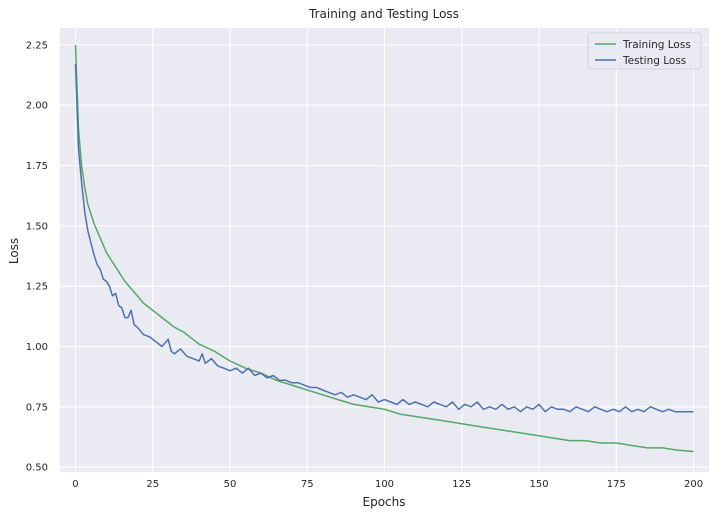 The width and height of the screenshot is (718, 516). Describe the element at coordinates (384, 484) in the screenshot. I see `x-tick-label: 100` at that location.